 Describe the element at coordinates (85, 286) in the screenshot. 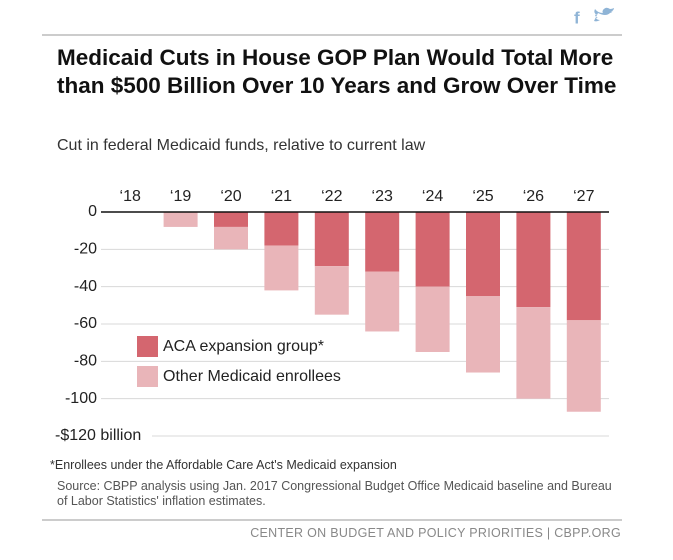

I see `y-tick-label: -40` at that location.